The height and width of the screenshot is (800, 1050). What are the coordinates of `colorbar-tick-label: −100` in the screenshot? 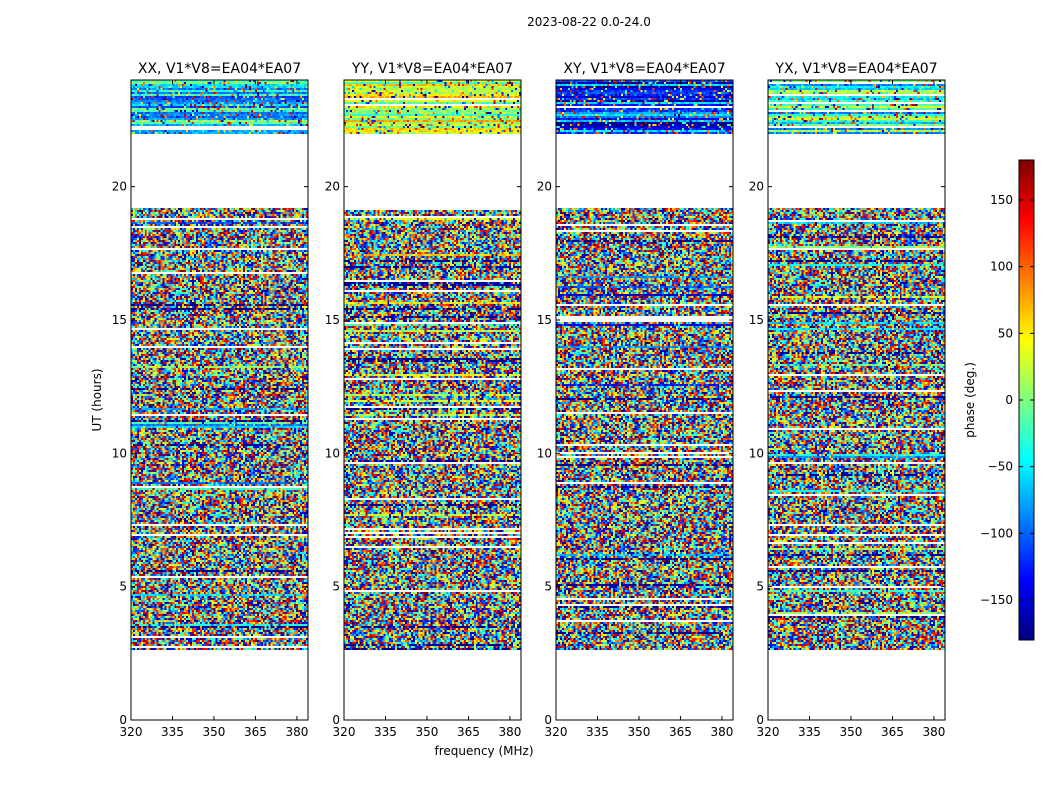 It's located at (996, 533).